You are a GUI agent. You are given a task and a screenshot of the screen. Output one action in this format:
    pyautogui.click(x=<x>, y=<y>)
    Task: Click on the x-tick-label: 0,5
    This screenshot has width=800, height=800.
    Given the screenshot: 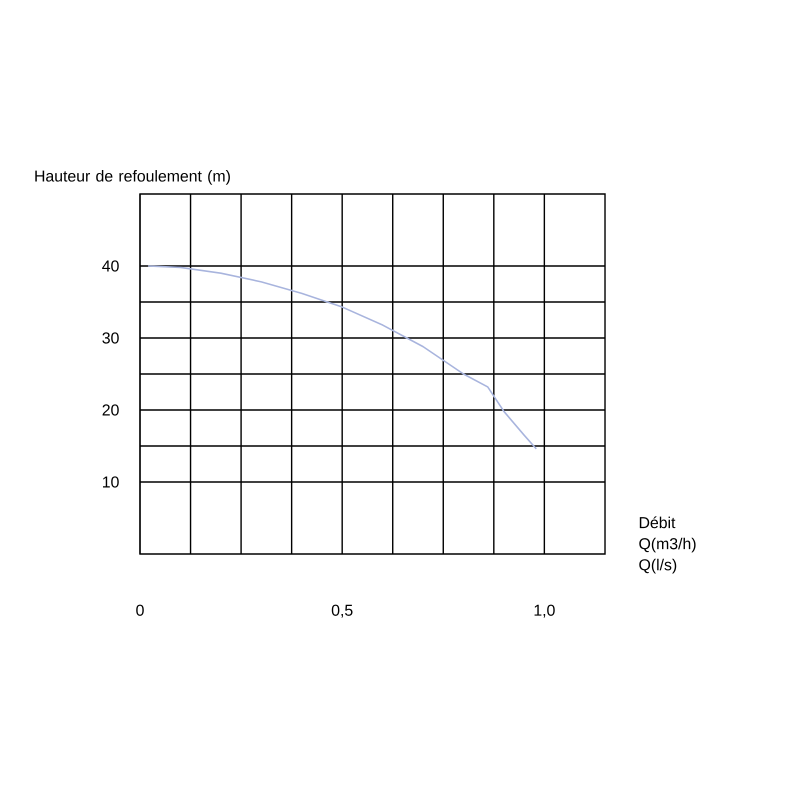 What is the action you would take?
    pyautogui.click(x=342, y=611)
    